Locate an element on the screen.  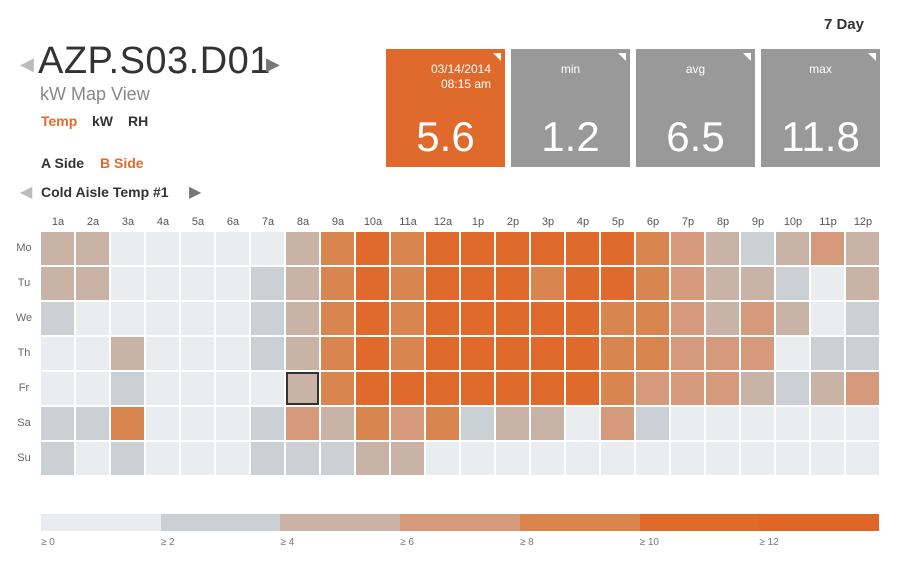
min-stat-card: min 1.2 is located at coordinates (570, 108).